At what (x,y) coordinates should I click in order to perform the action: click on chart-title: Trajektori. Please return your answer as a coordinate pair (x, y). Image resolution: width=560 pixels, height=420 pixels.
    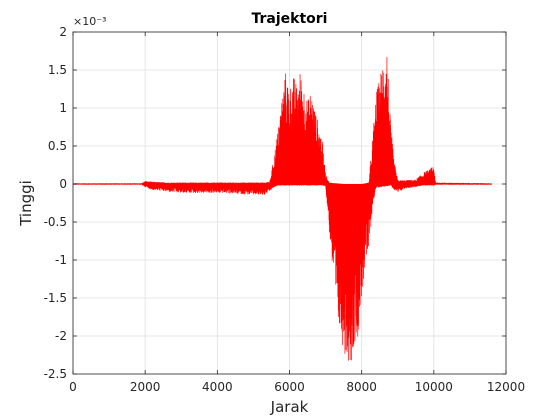
    Looking at the image, I should click on (290, 19).